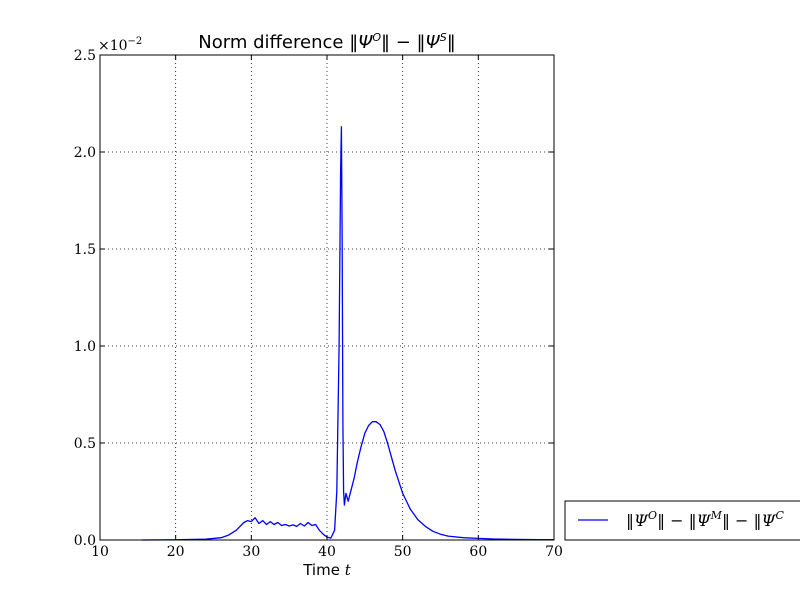  What do you see at coordinates (478, 552) in the screenshot?
I see `x-tick-label-60: 60` at bounding box center [478, 552].